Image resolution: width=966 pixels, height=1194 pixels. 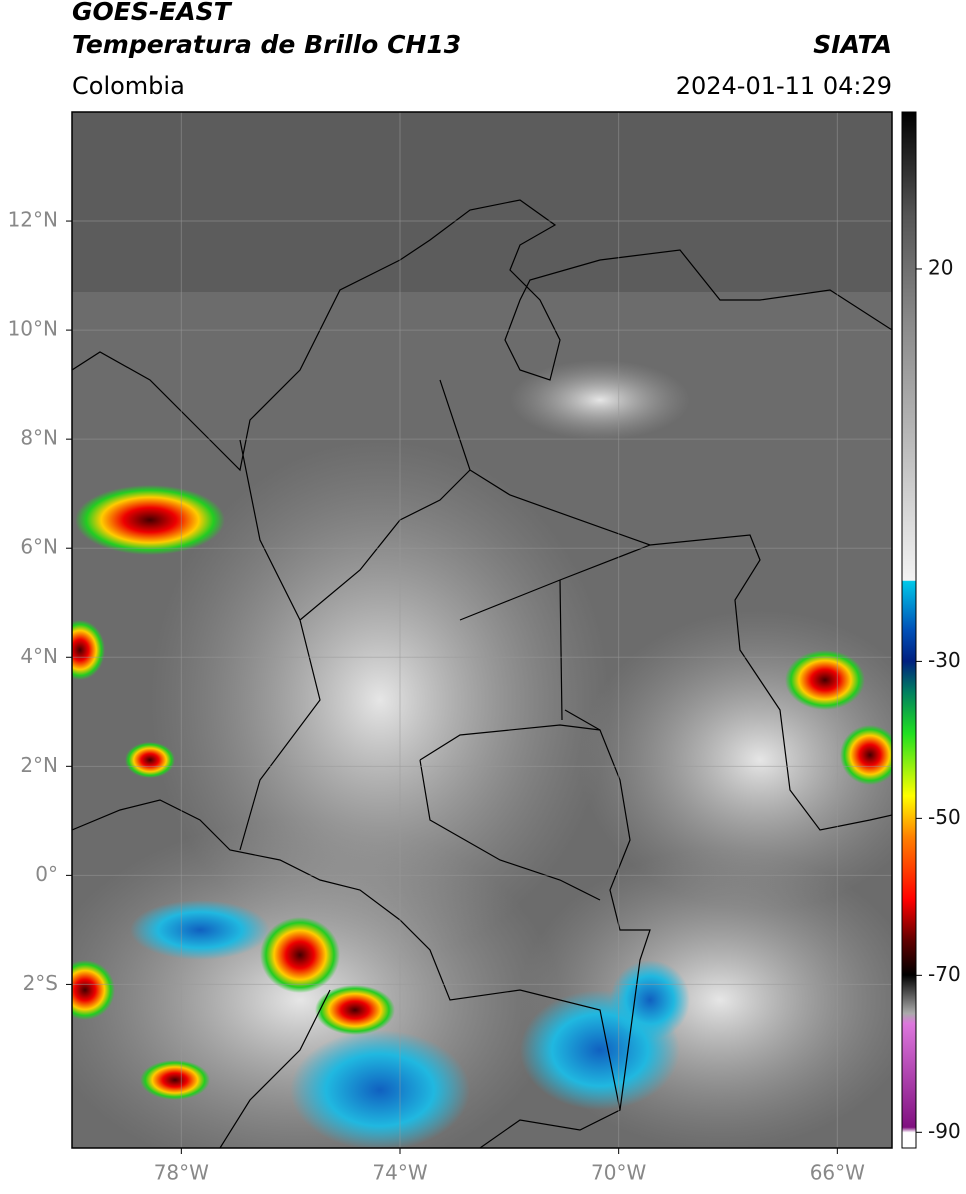 I want to click on x-tick-label: 70°W, so click(x=618, y=1173).